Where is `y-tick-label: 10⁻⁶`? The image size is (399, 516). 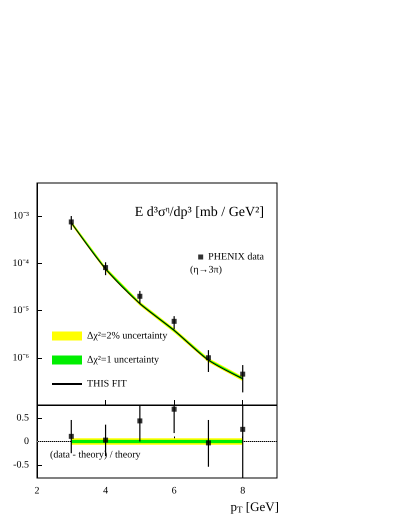 y-tick-label: 10⁻⁶ is located at coordinates (21, 358).